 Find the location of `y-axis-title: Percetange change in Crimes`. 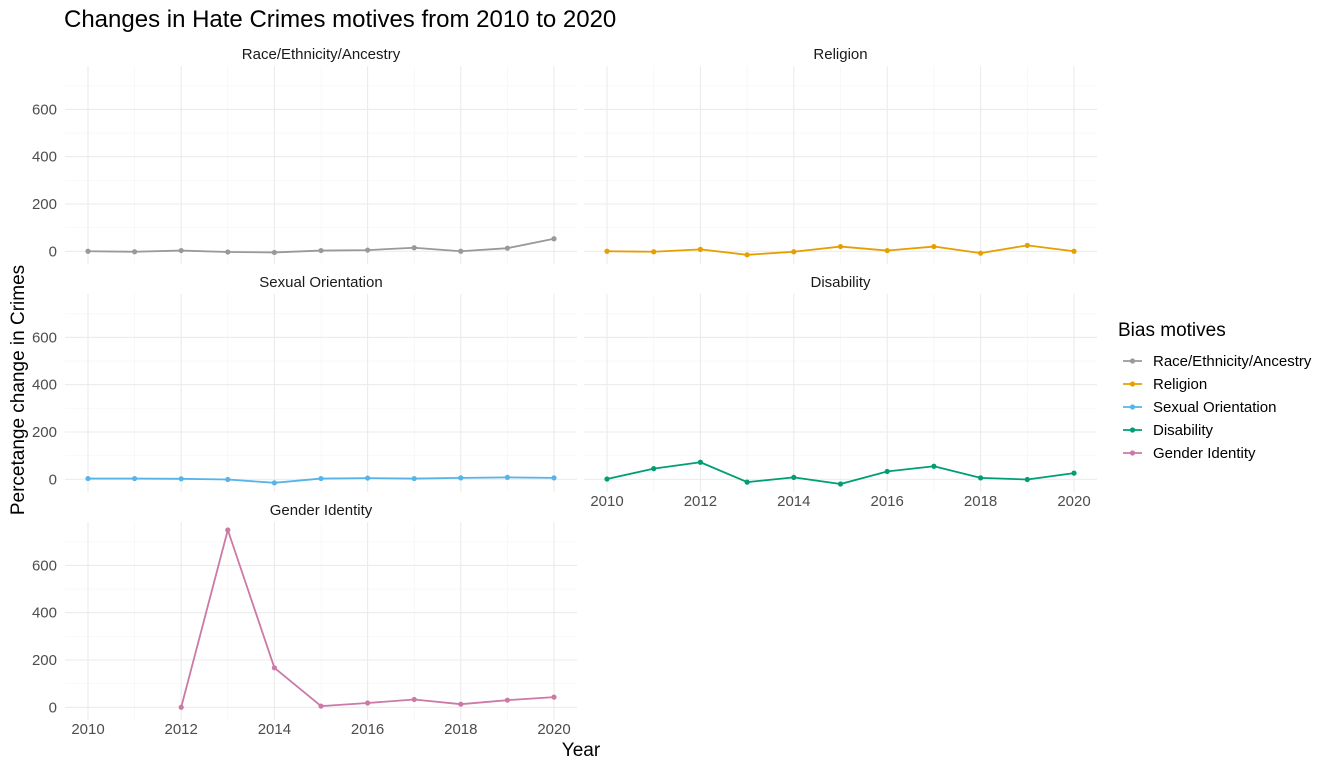

y-axis-title: Percetange change in Crimes is located at coordinates (18, 390).